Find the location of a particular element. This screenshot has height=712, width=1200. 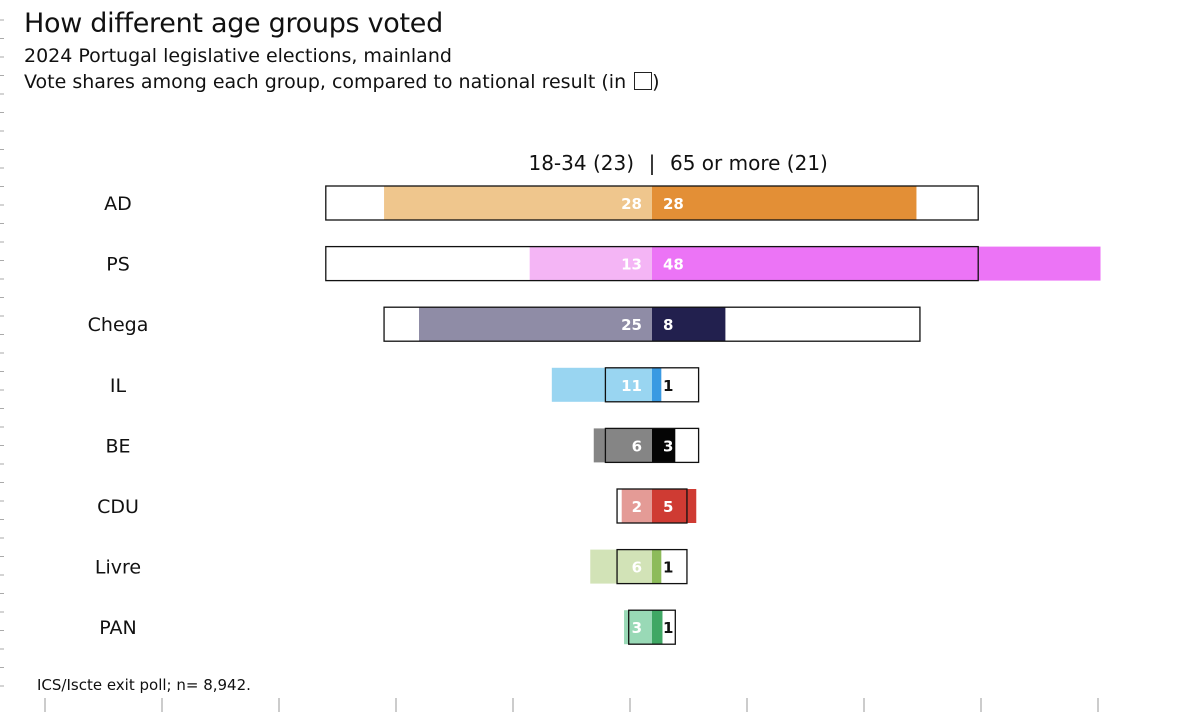

value-label-left: 13 is located at coordinates (631, 265).